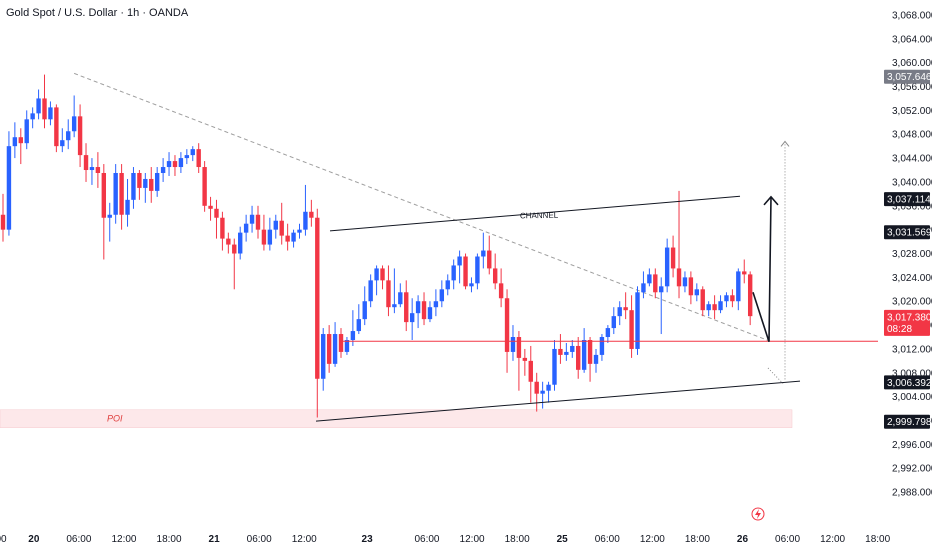 Image resolution: width=932 pixels, height=550 pixels. I want to click on channel-lower-line, so click(558, 401).